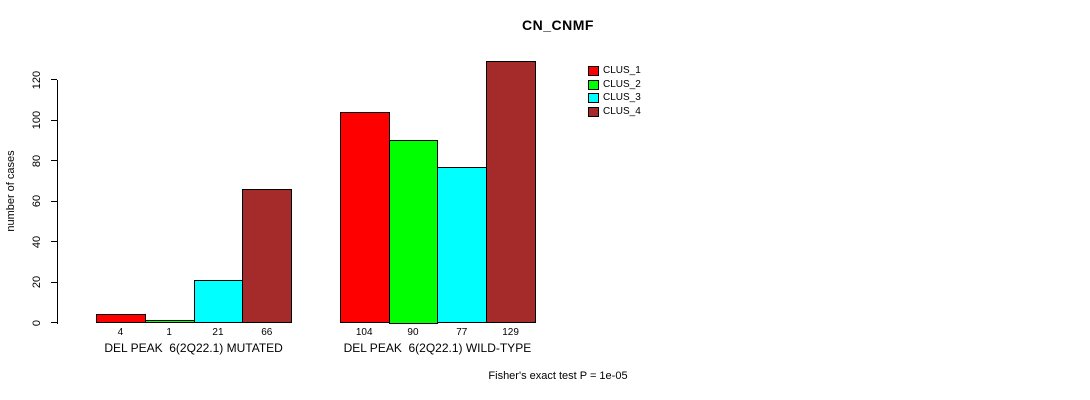 Image resolution: width=1090 pixels, height=400 pixels. What do you see at coordinates (437, 348) in the screenshot?
I see `category-label: DEL PEAK 6(2Q22.1) WILD-TYPE` at bounding box center [437, 348].